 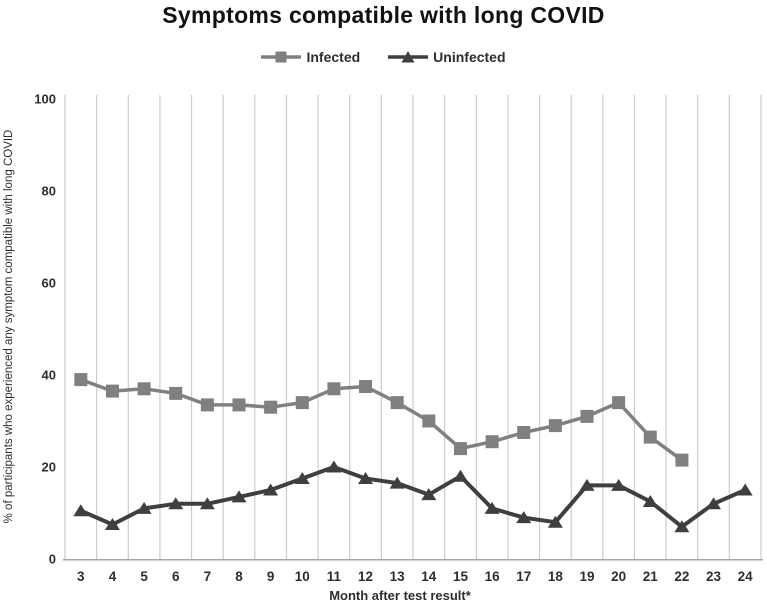 I want to click on x-tick-label: 22, so click(x=681, y=576).